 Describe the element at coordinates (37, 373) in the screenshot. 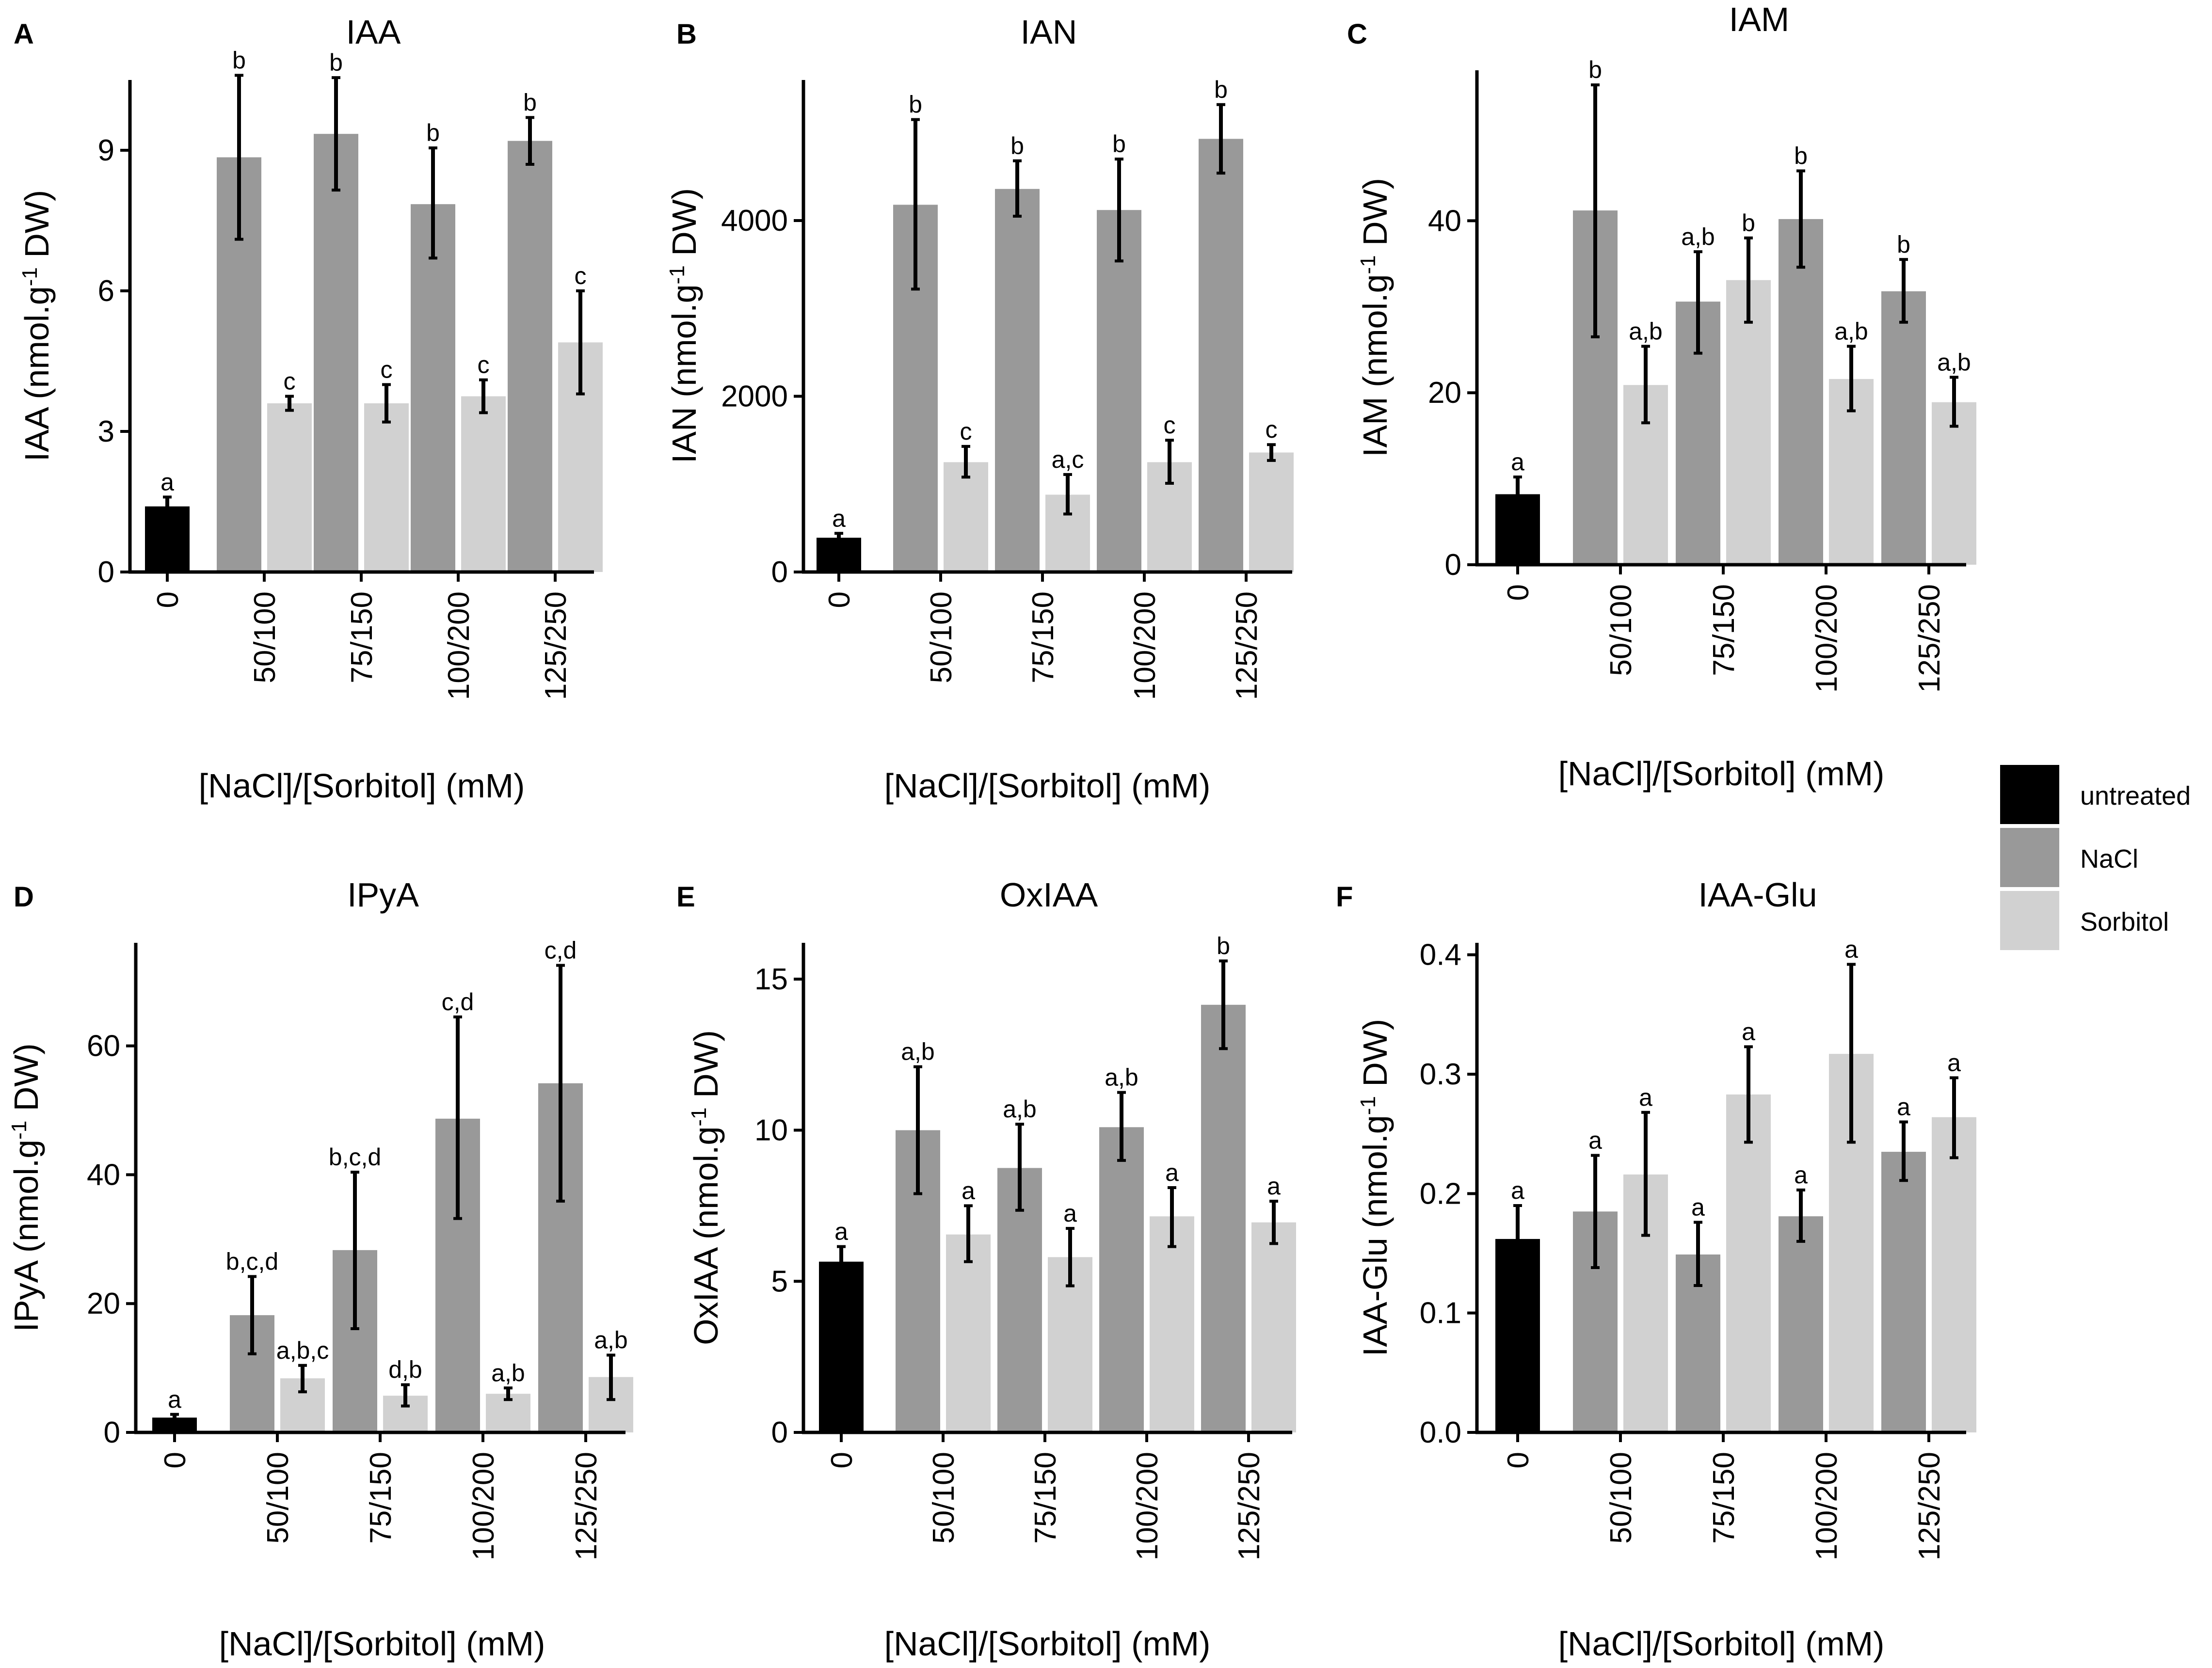

I see `y-axis-title-base: IAA (nmol.g` at that location.